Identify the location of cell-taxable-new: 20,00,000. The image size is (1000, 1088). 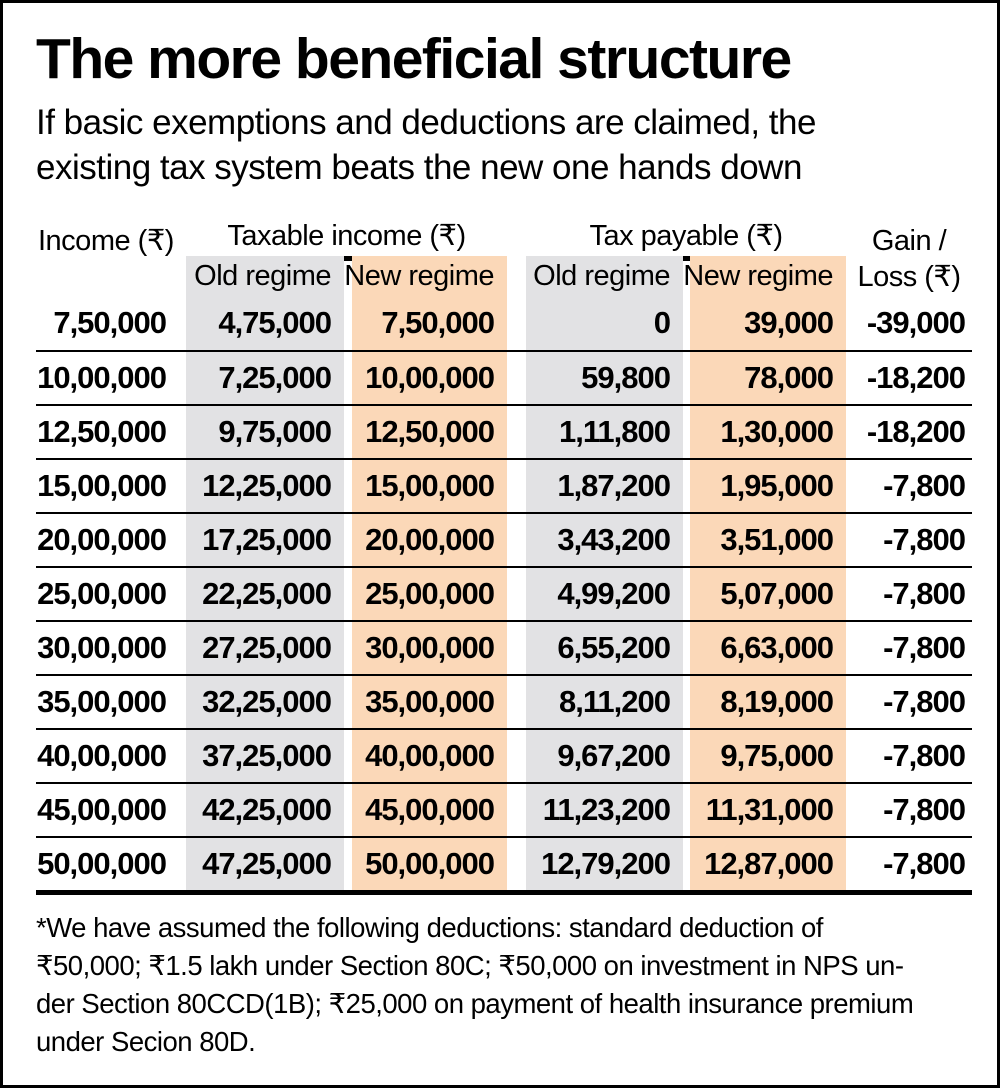
(429, 540).